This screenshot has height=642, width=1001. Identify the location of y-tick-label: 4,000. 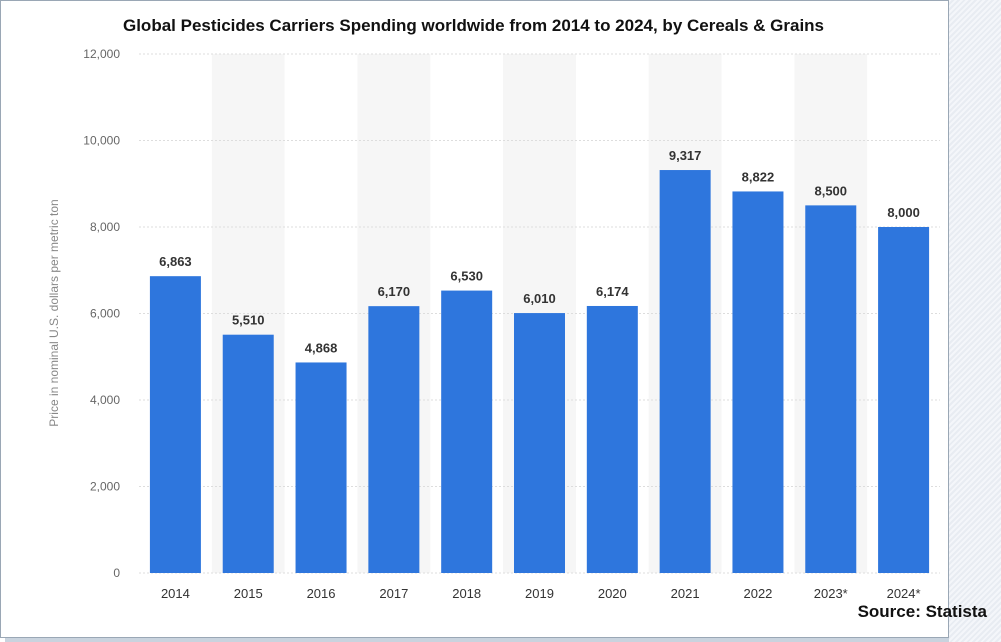
(105, 400).